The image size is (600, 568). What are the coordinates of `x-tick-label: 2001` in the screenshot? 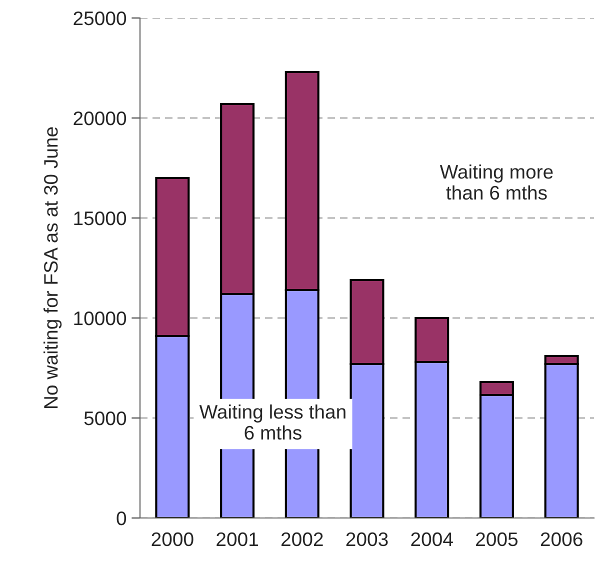 It's located at (237, 539).